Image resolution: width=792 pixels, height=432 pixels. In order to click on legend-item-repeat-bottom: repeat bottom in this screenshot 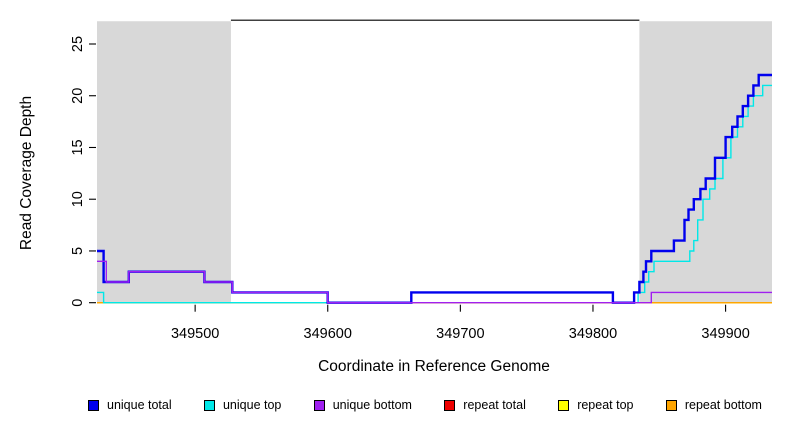, I will do `click(713, 404)`.